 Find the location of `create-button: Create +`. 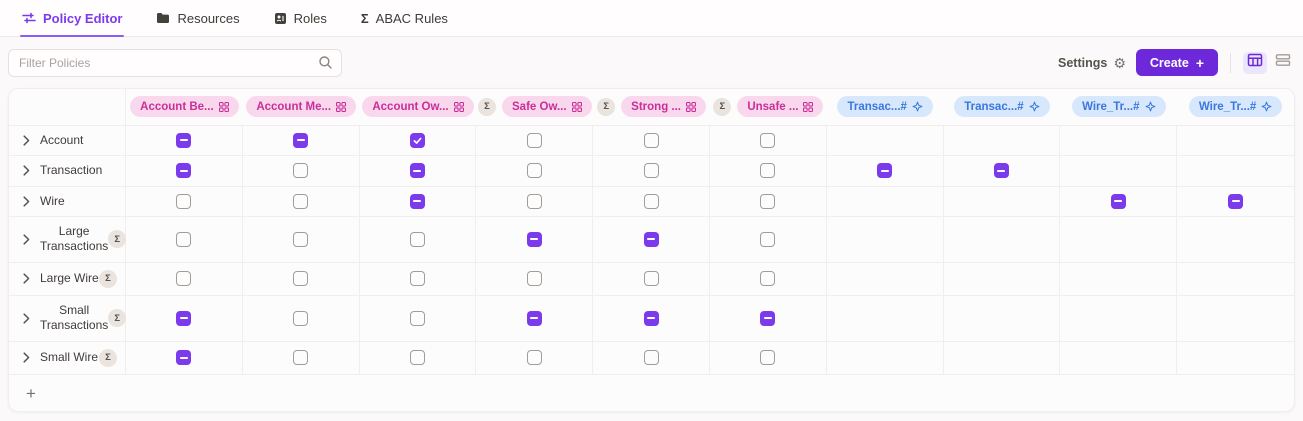

create-button: Create + is located at coordinates (1176, 62).